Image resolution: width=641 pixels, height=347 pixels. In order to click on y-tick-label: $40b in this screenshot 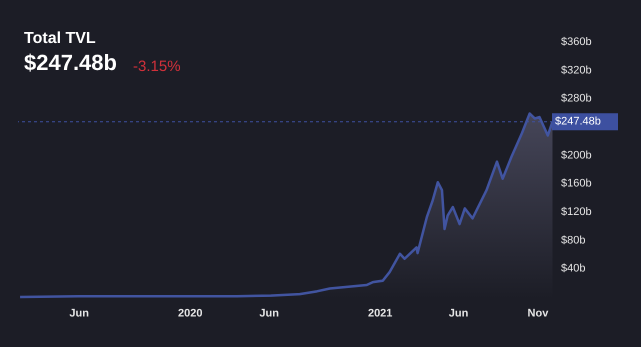, I will do `click(573, 268)`.